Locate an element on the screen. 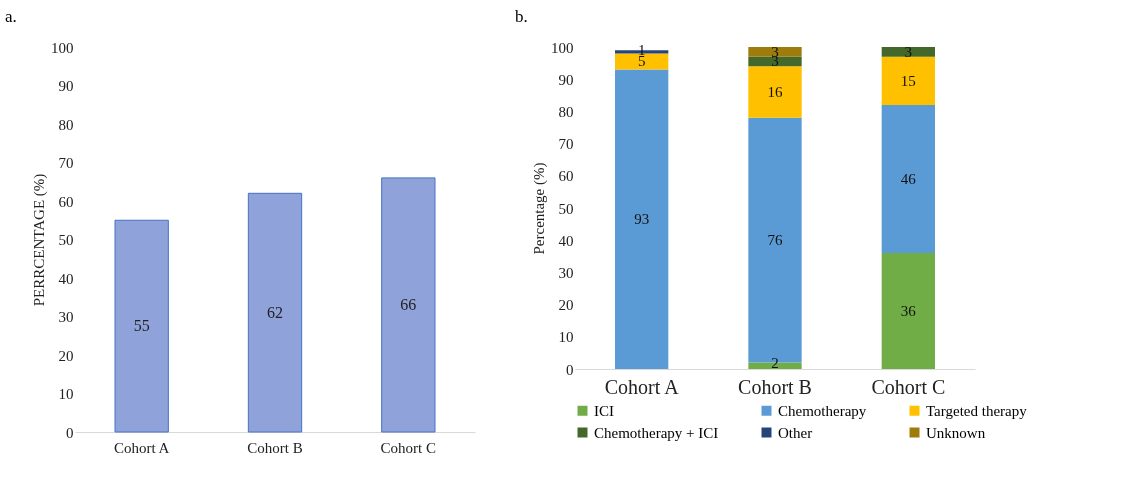 This screenshot has height=477, width=1137. data-label: 16 is located at coordinates (775, 92).